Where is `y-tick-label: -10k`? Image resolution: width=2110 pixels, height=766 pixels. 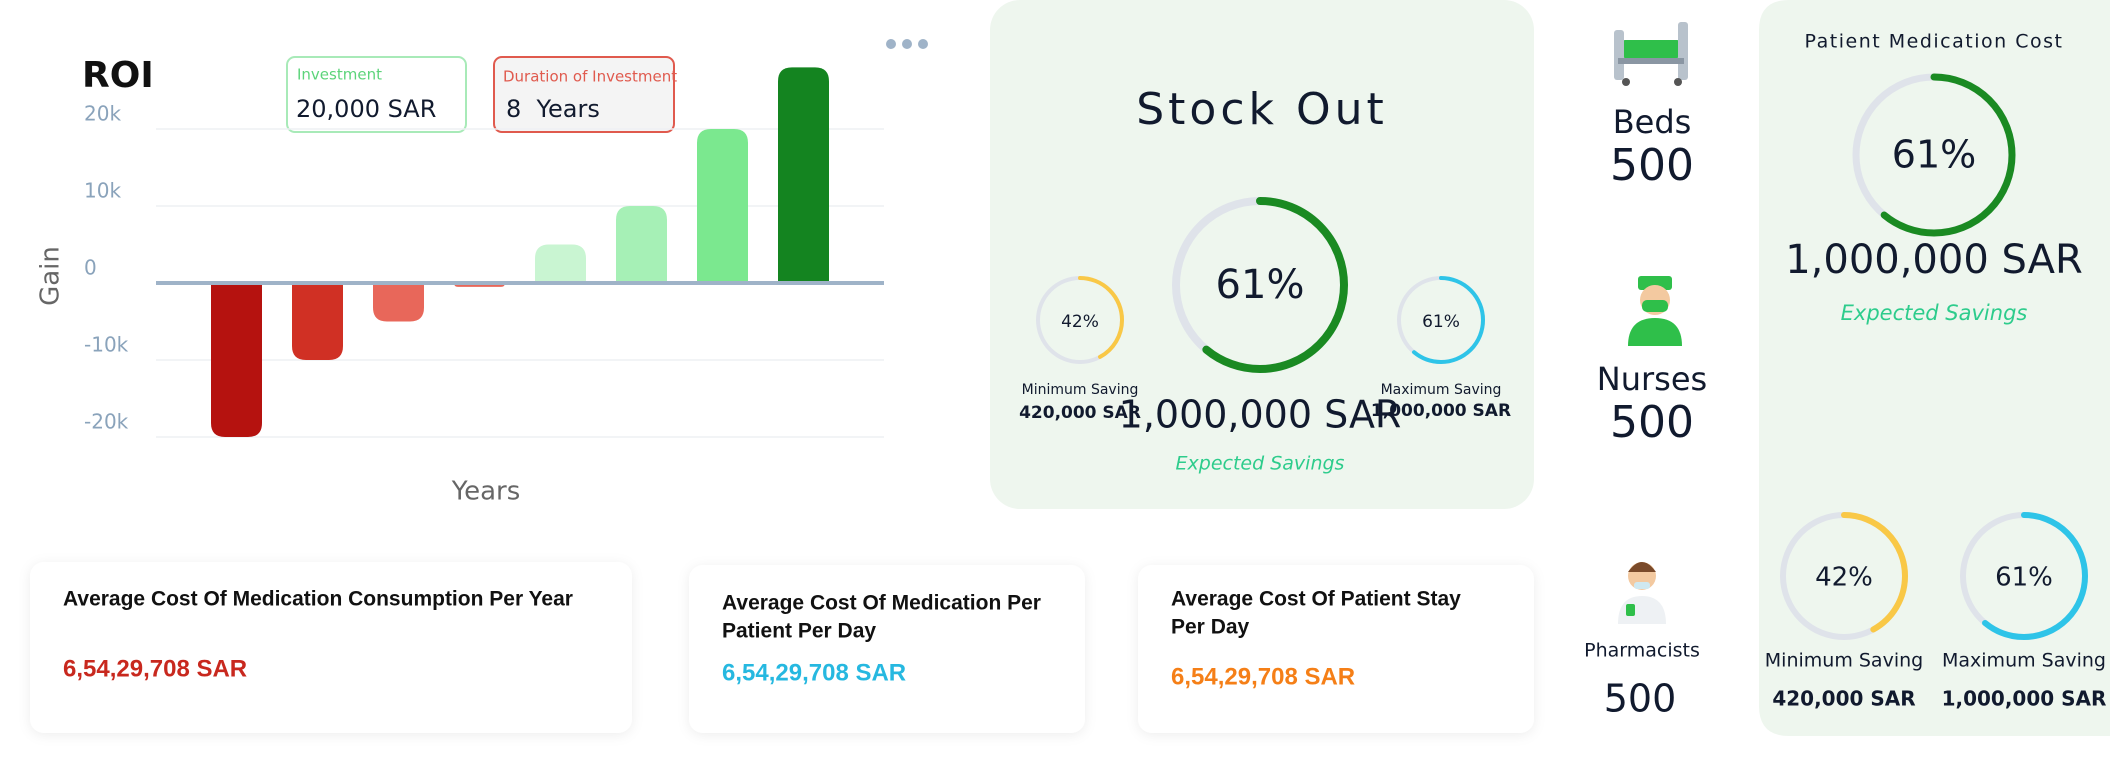 y-tick-label: -10k is located at coordinates (106, 345).